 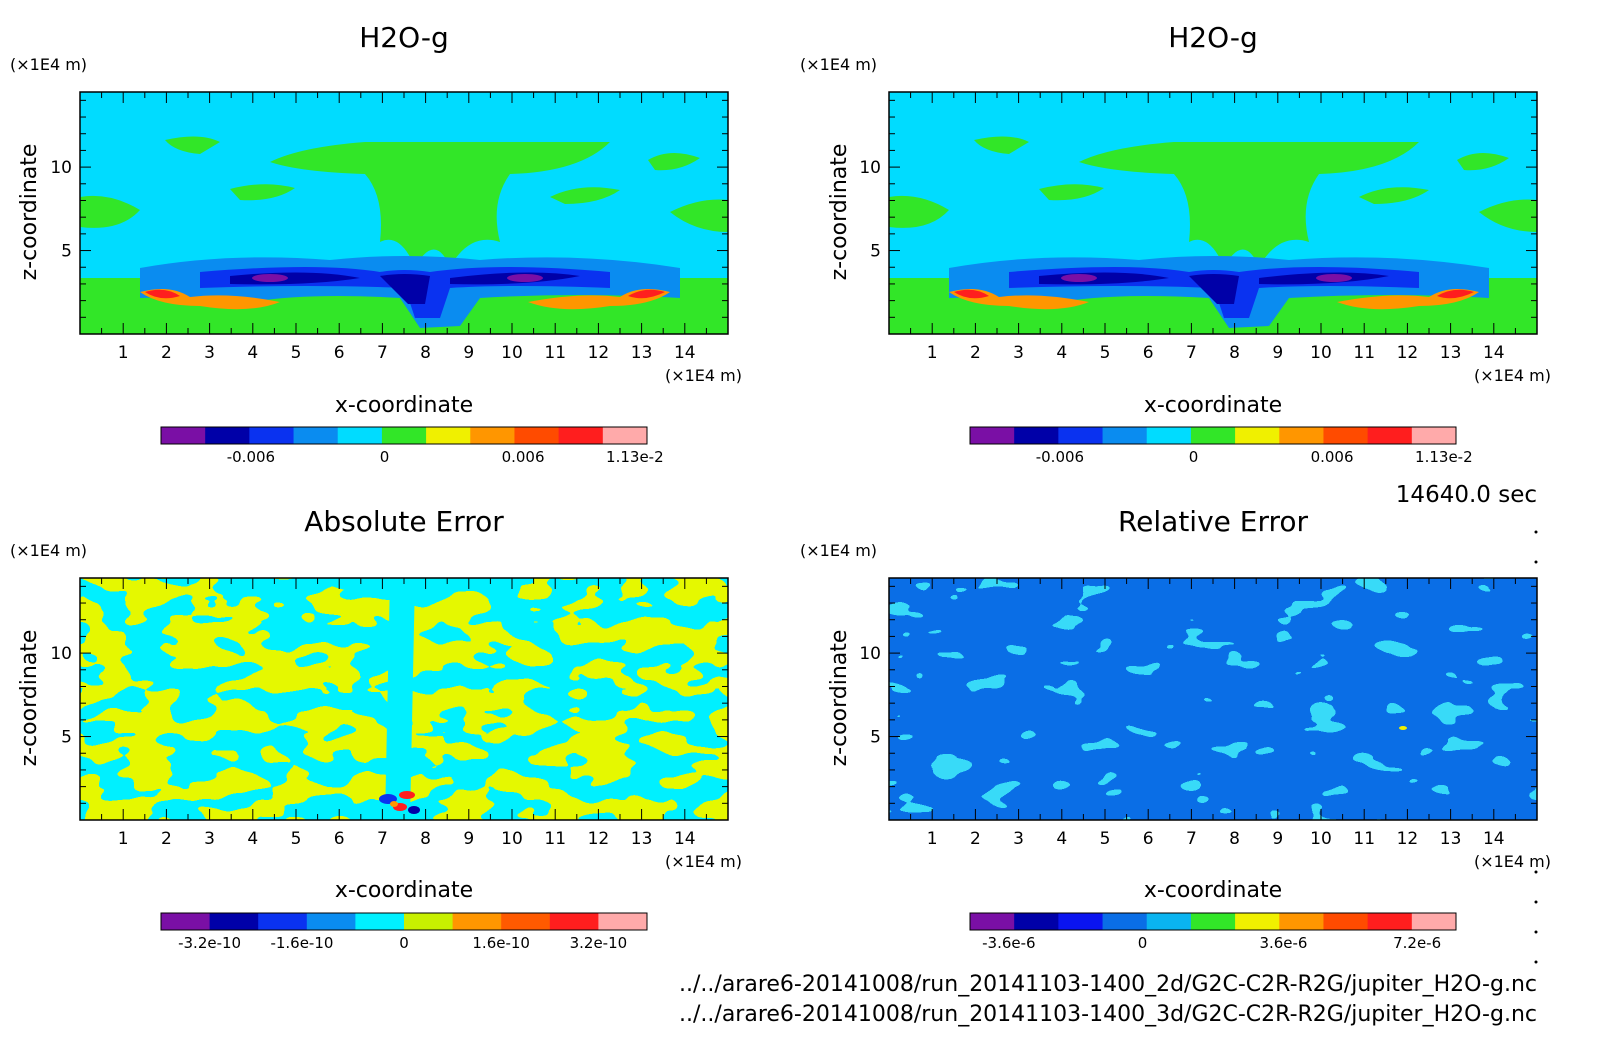 What do you see at coordinates (1451, 353) in the screenshot?
I see `x-tick-label: 13` at bounding box center [1451, 353].